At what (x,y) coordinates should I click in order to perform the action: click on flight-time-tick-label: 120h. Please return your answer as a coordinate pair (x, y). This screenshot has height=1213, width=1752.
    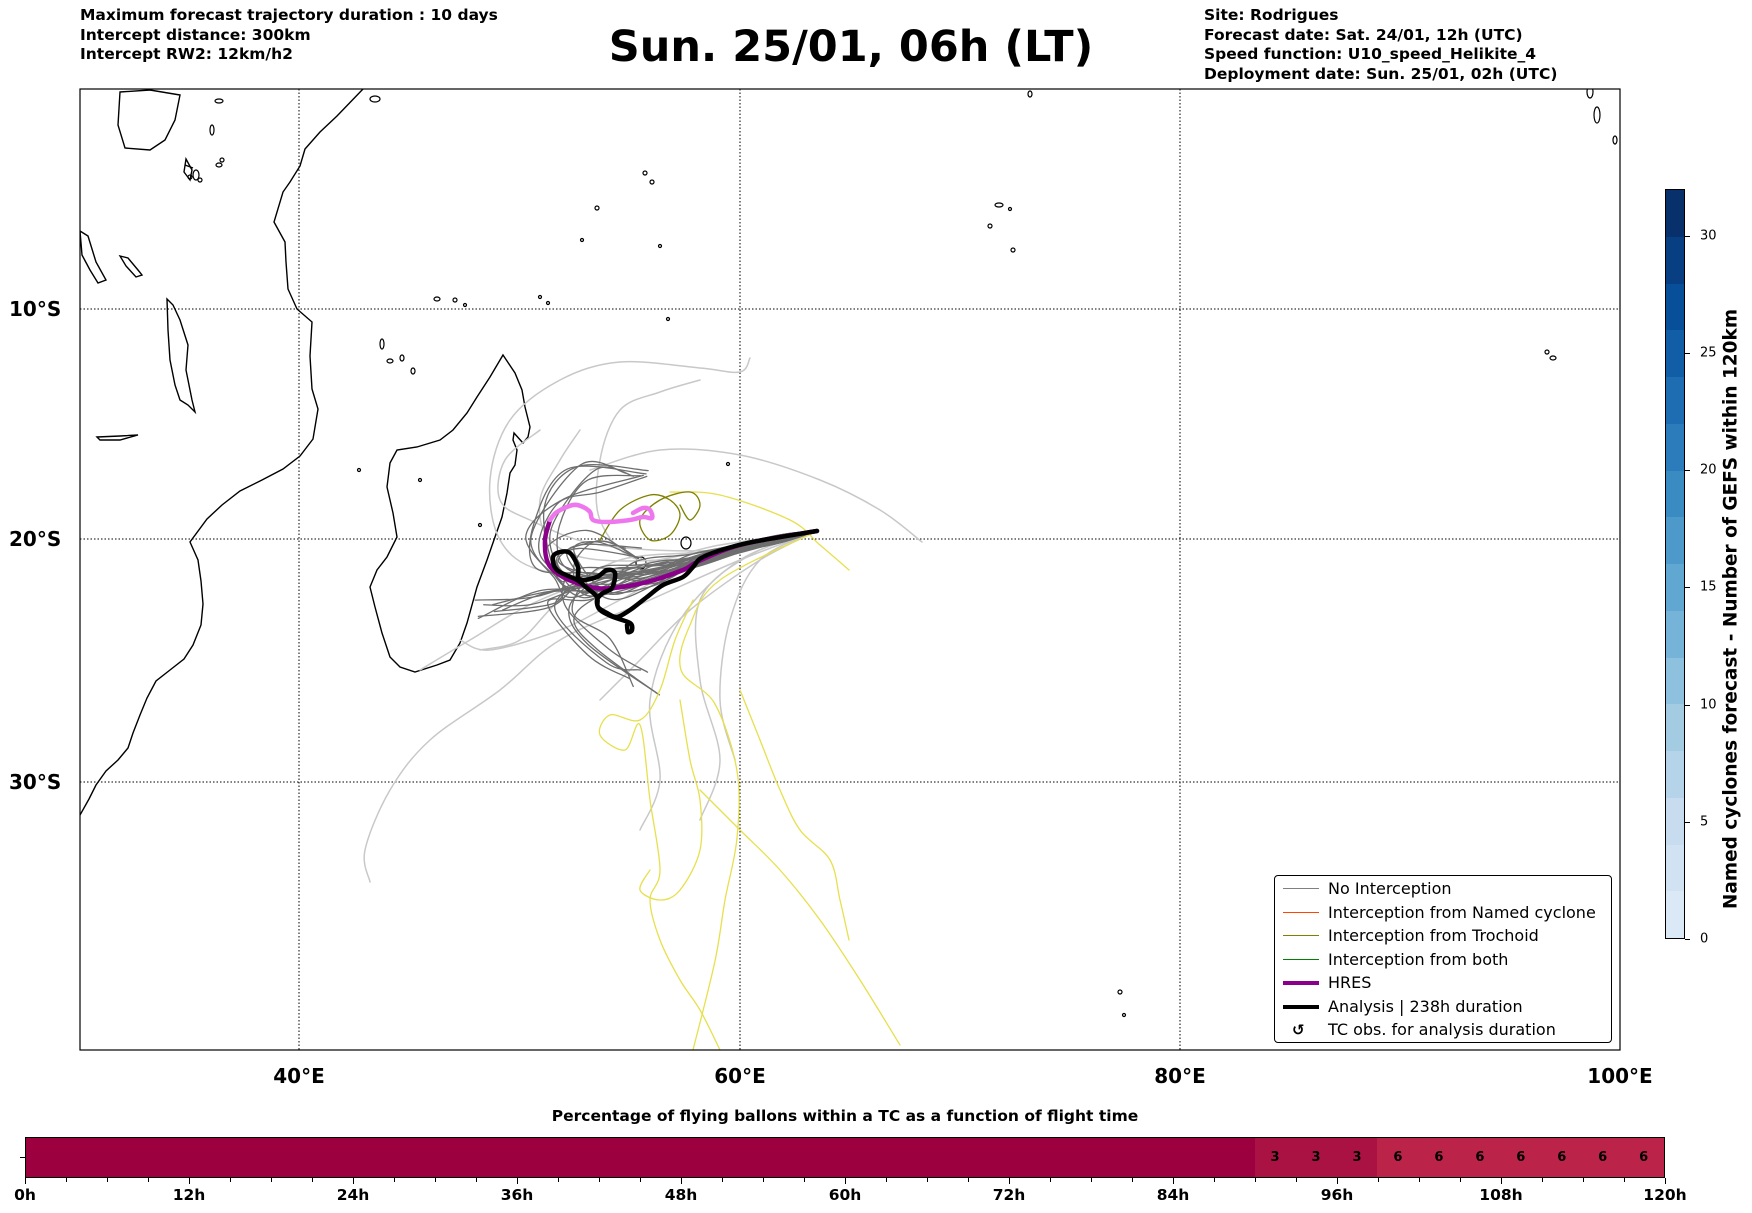
    Looking at the image, I should click on (1665, 1195).